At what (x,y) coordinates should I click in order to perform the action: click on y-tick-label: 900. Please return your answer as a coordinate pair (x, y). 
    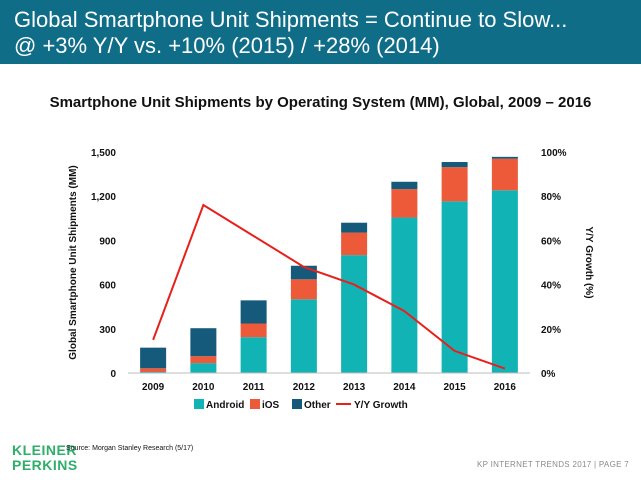
    Looking at the image, I should click on (107, 241).